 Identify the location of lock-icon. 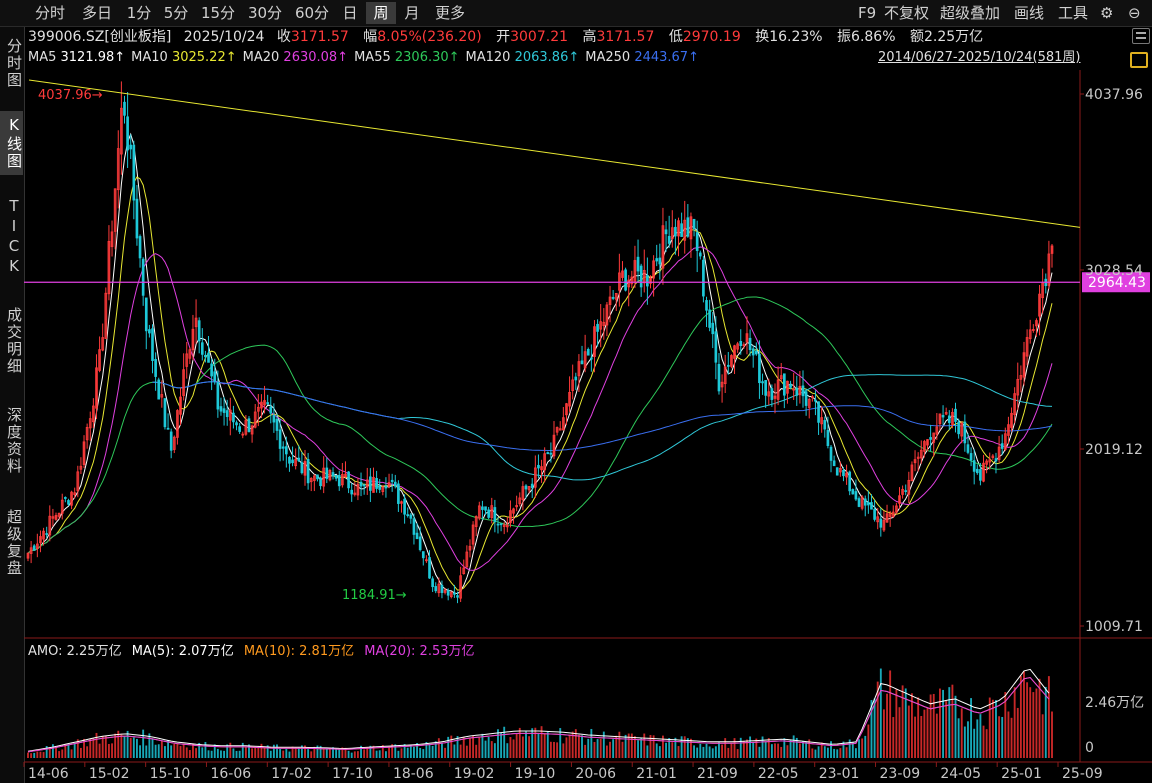
(1139, 60).